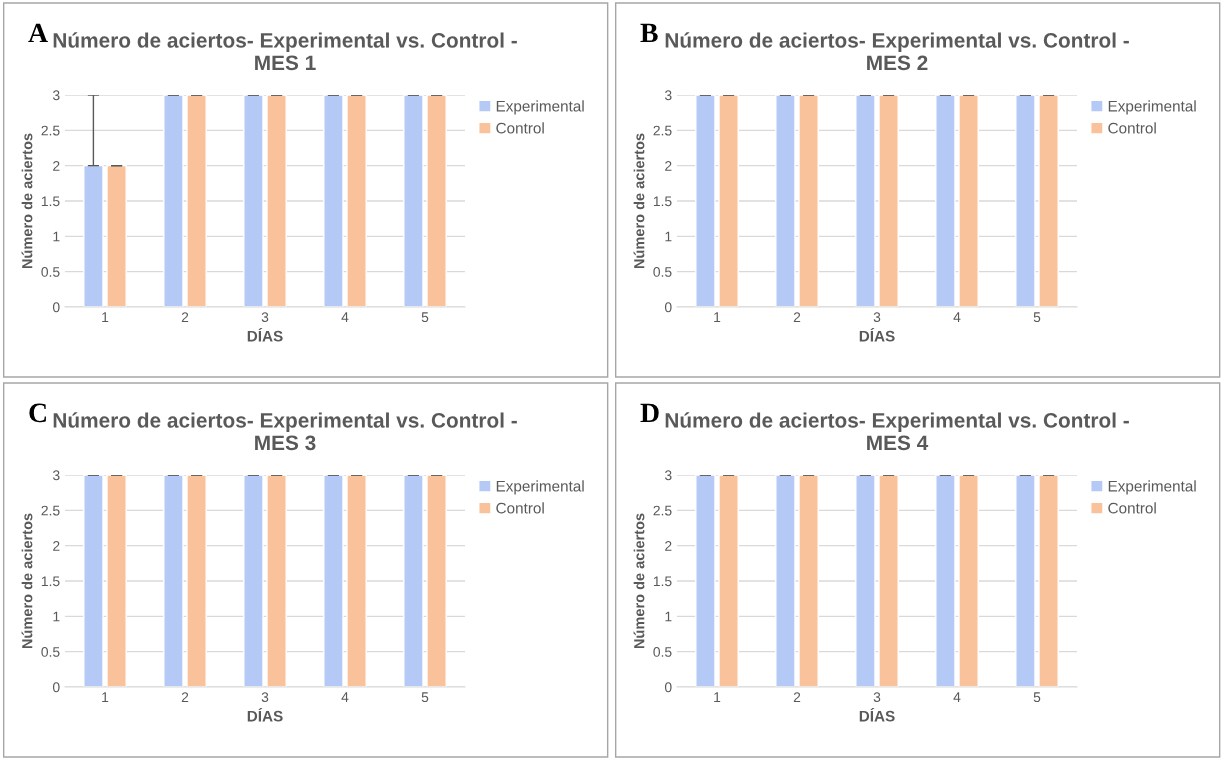 The width and height of the screenshot is (1225, 761). What do you see at coordinates (649, 33) in the screenshot?
I see `text: B` at bounding box center [649, 33].